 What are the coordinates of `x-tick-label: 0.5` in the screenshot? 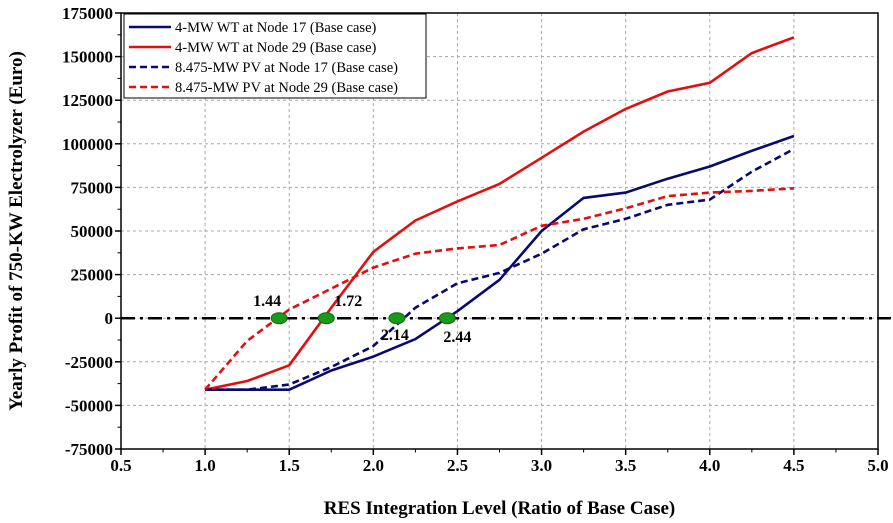 It's located at (120, 465).